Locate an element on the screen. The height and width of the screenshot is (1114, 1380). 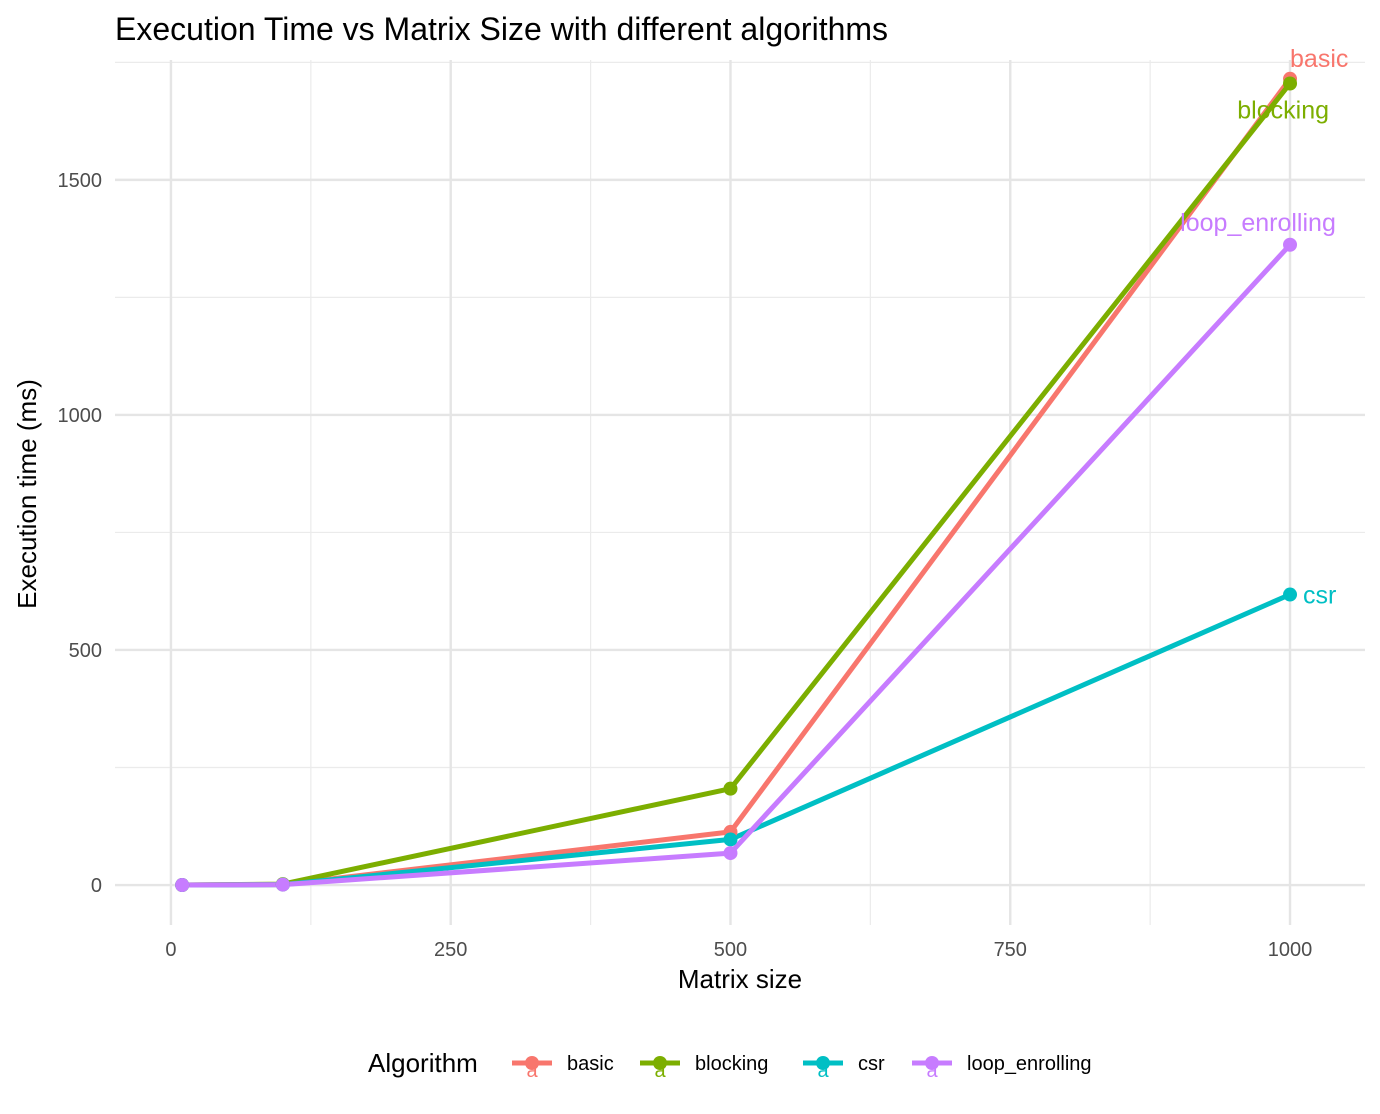
legend-title: Algorithm is located at coordinates (423, 1063).